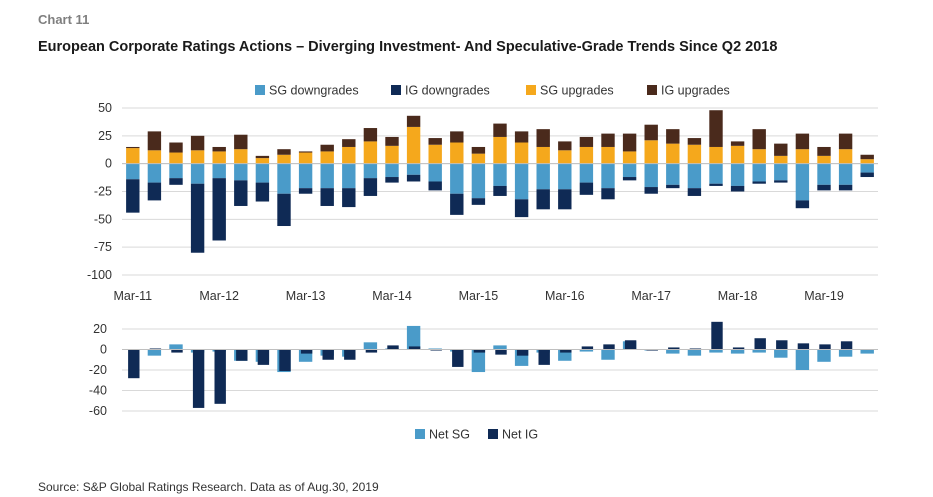  Describe the element at coordinates (447, 91) in the screenshot. I see `legend-label-ig-downgrades: IG downgrades` at that location.